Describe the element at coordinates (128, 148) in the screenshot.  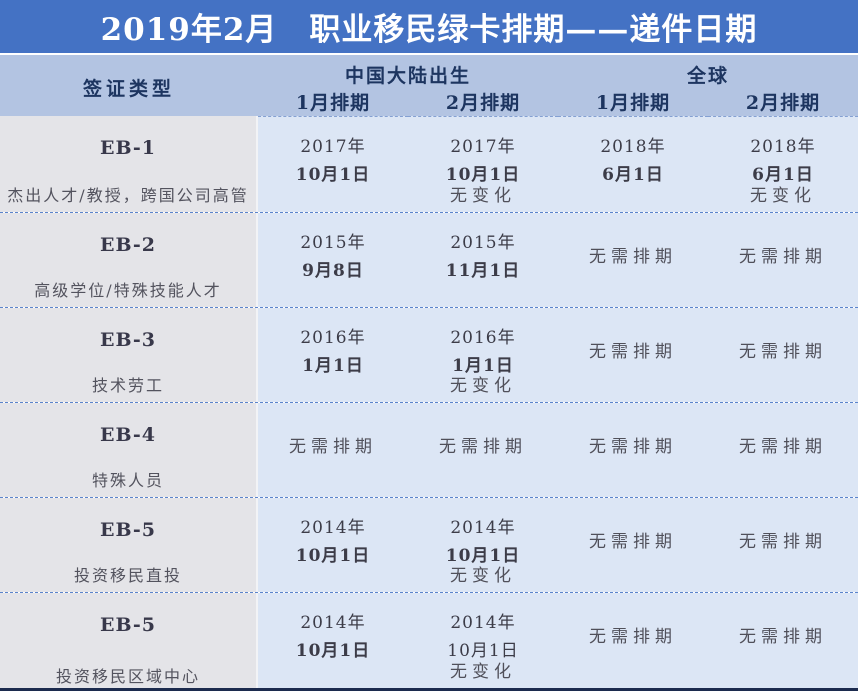
I see `visa-category-label: EB-1` at that location.